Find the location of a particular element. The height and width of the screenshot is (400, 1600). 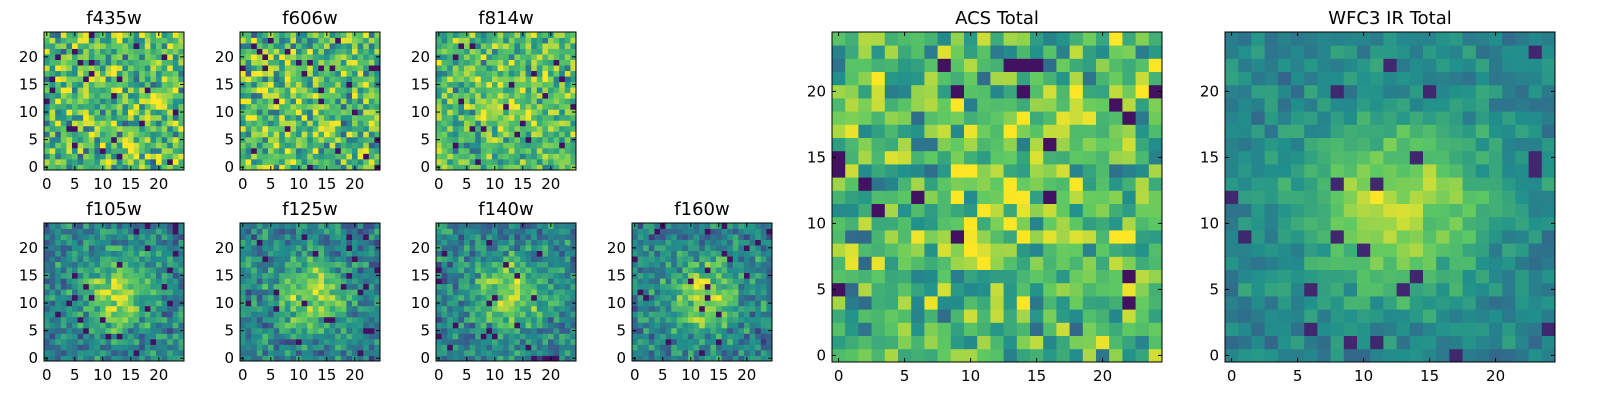

panel-title: f160w is located at coordinates (701, 209).